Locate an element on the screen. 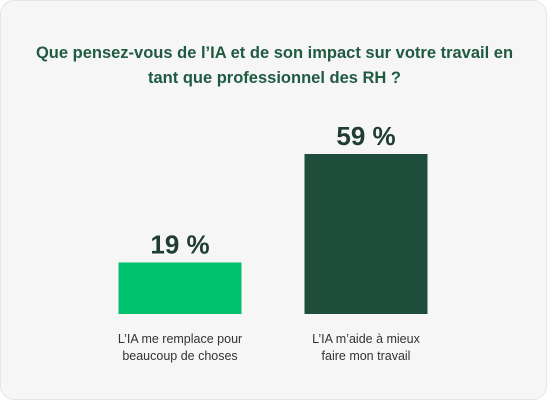  bar-value-label-2: 59 % is located at coordinates (365, 136).